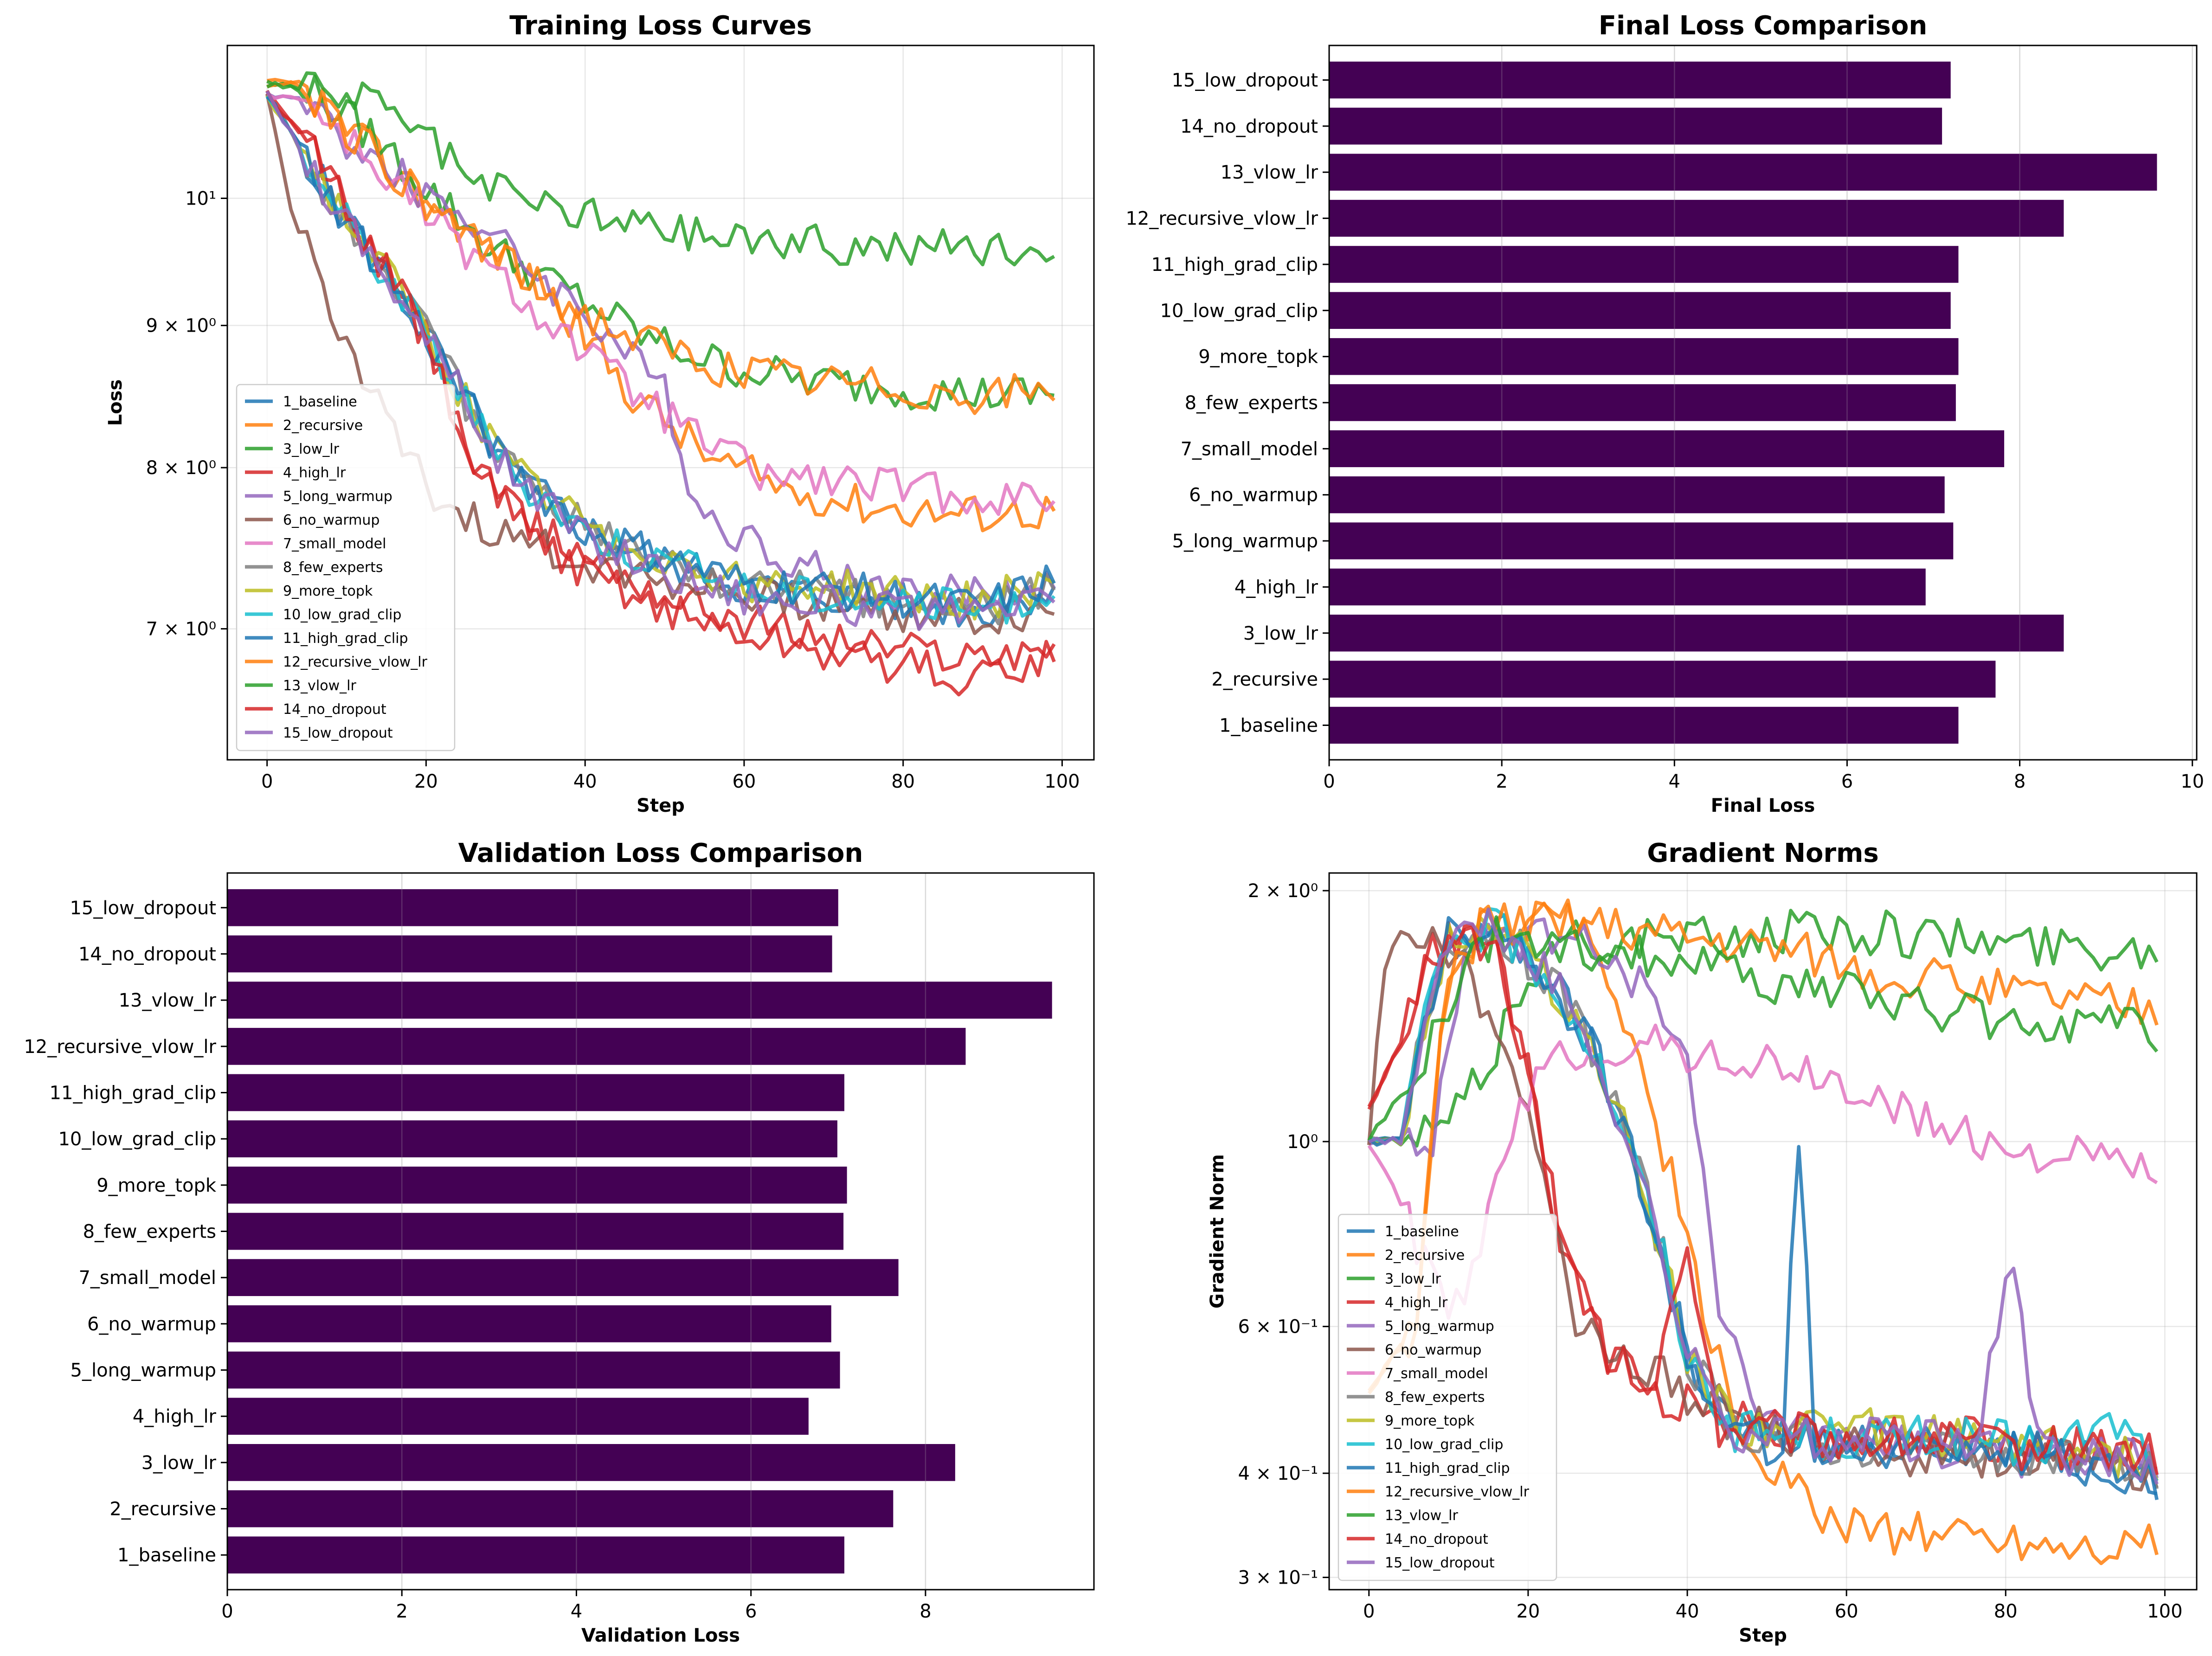 This screenshot has width=2212, height=1656. I want to click on y-tick-label: 8 × 10⁰, so click(181, 468).